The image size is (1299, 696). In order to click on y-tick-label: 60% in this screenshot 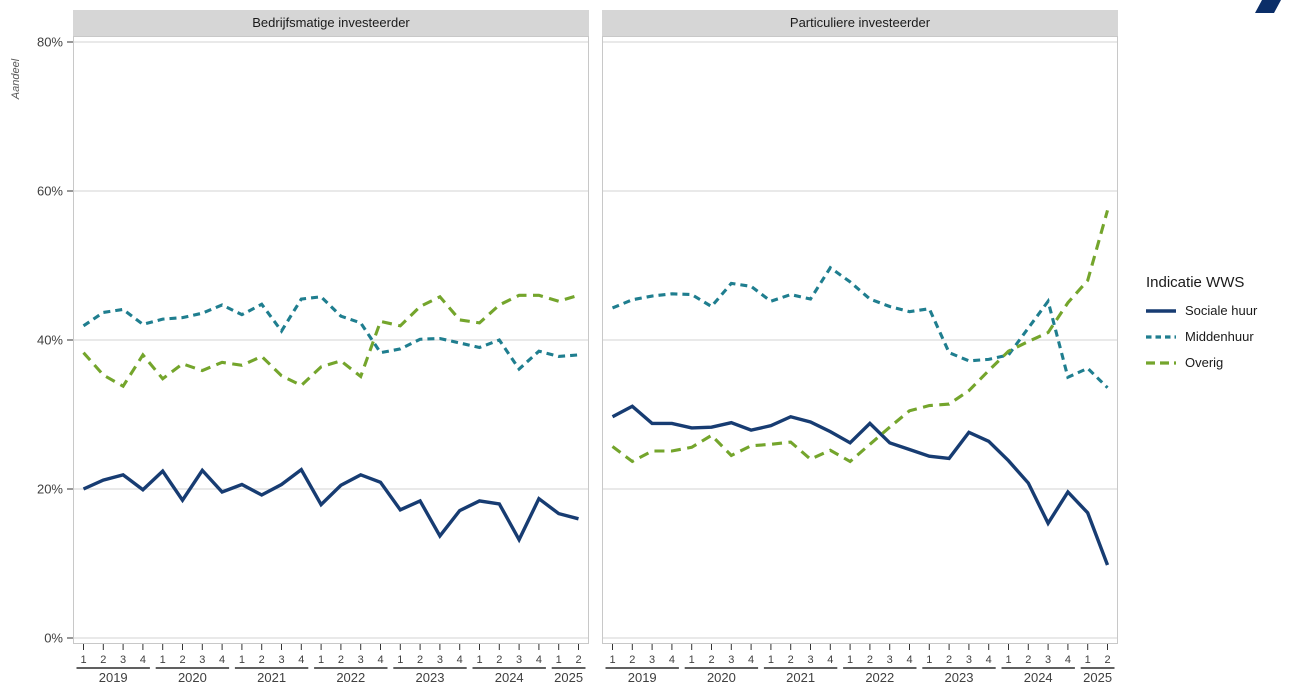, I will do `click(50, 191)`.